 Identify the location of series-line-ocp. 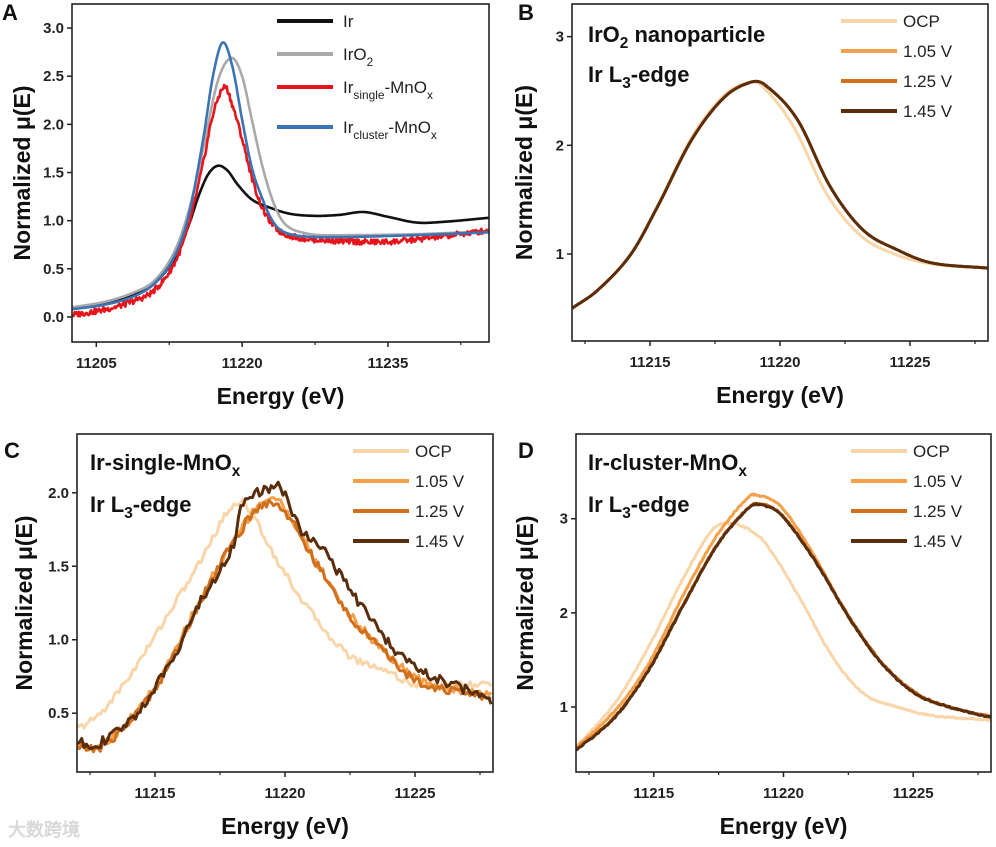
(783, 635).